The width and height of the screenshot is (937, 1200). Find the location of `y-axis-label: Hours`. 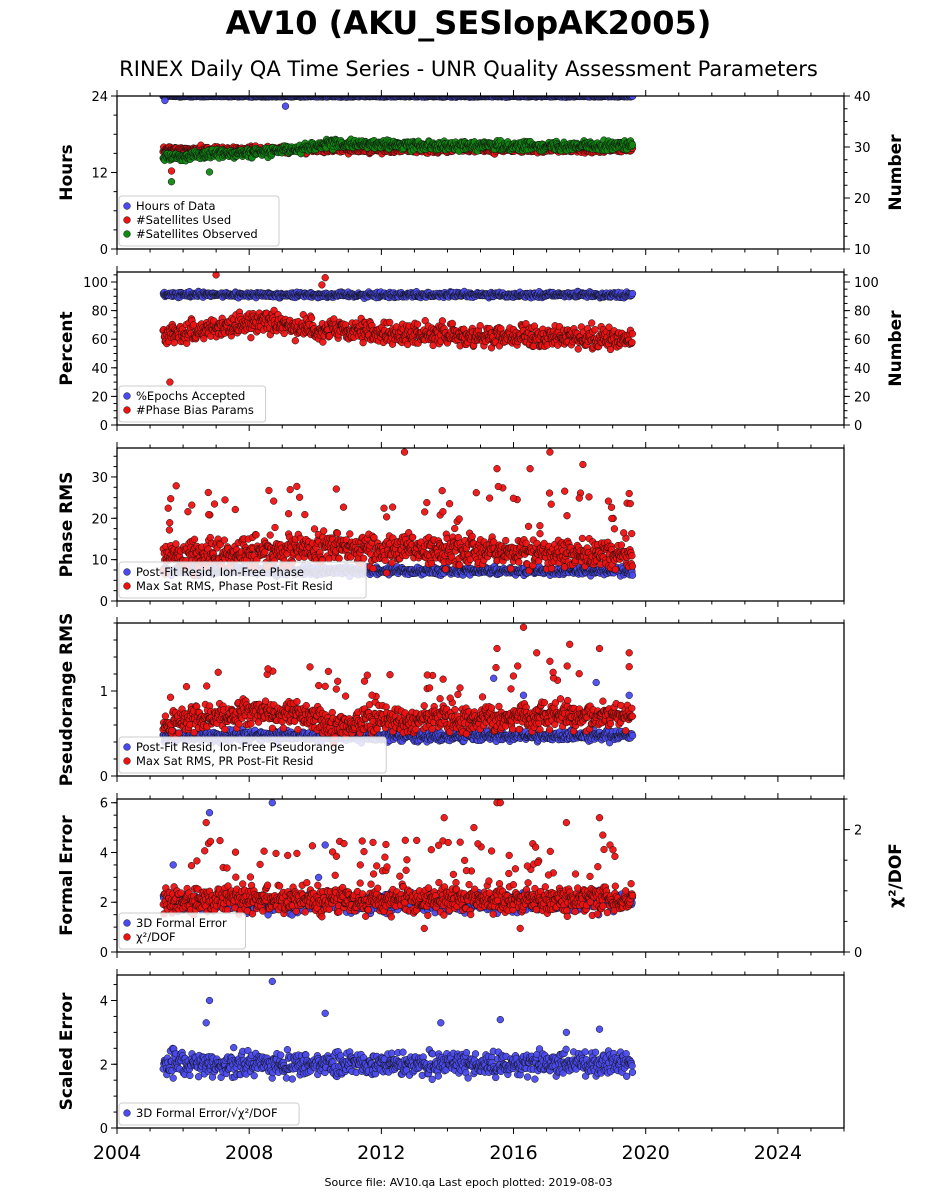

y-axis-label: Hours is located at coordinates (67, 172).